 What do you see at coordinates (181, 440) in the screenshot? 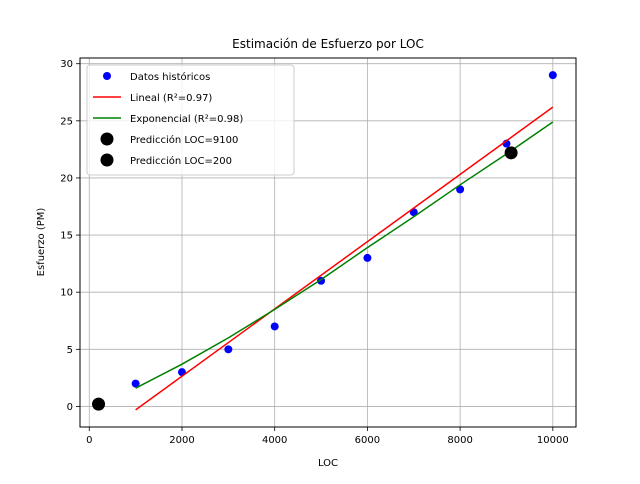
I see `x-tick-label: 2000` at bounding box center [181, 440].